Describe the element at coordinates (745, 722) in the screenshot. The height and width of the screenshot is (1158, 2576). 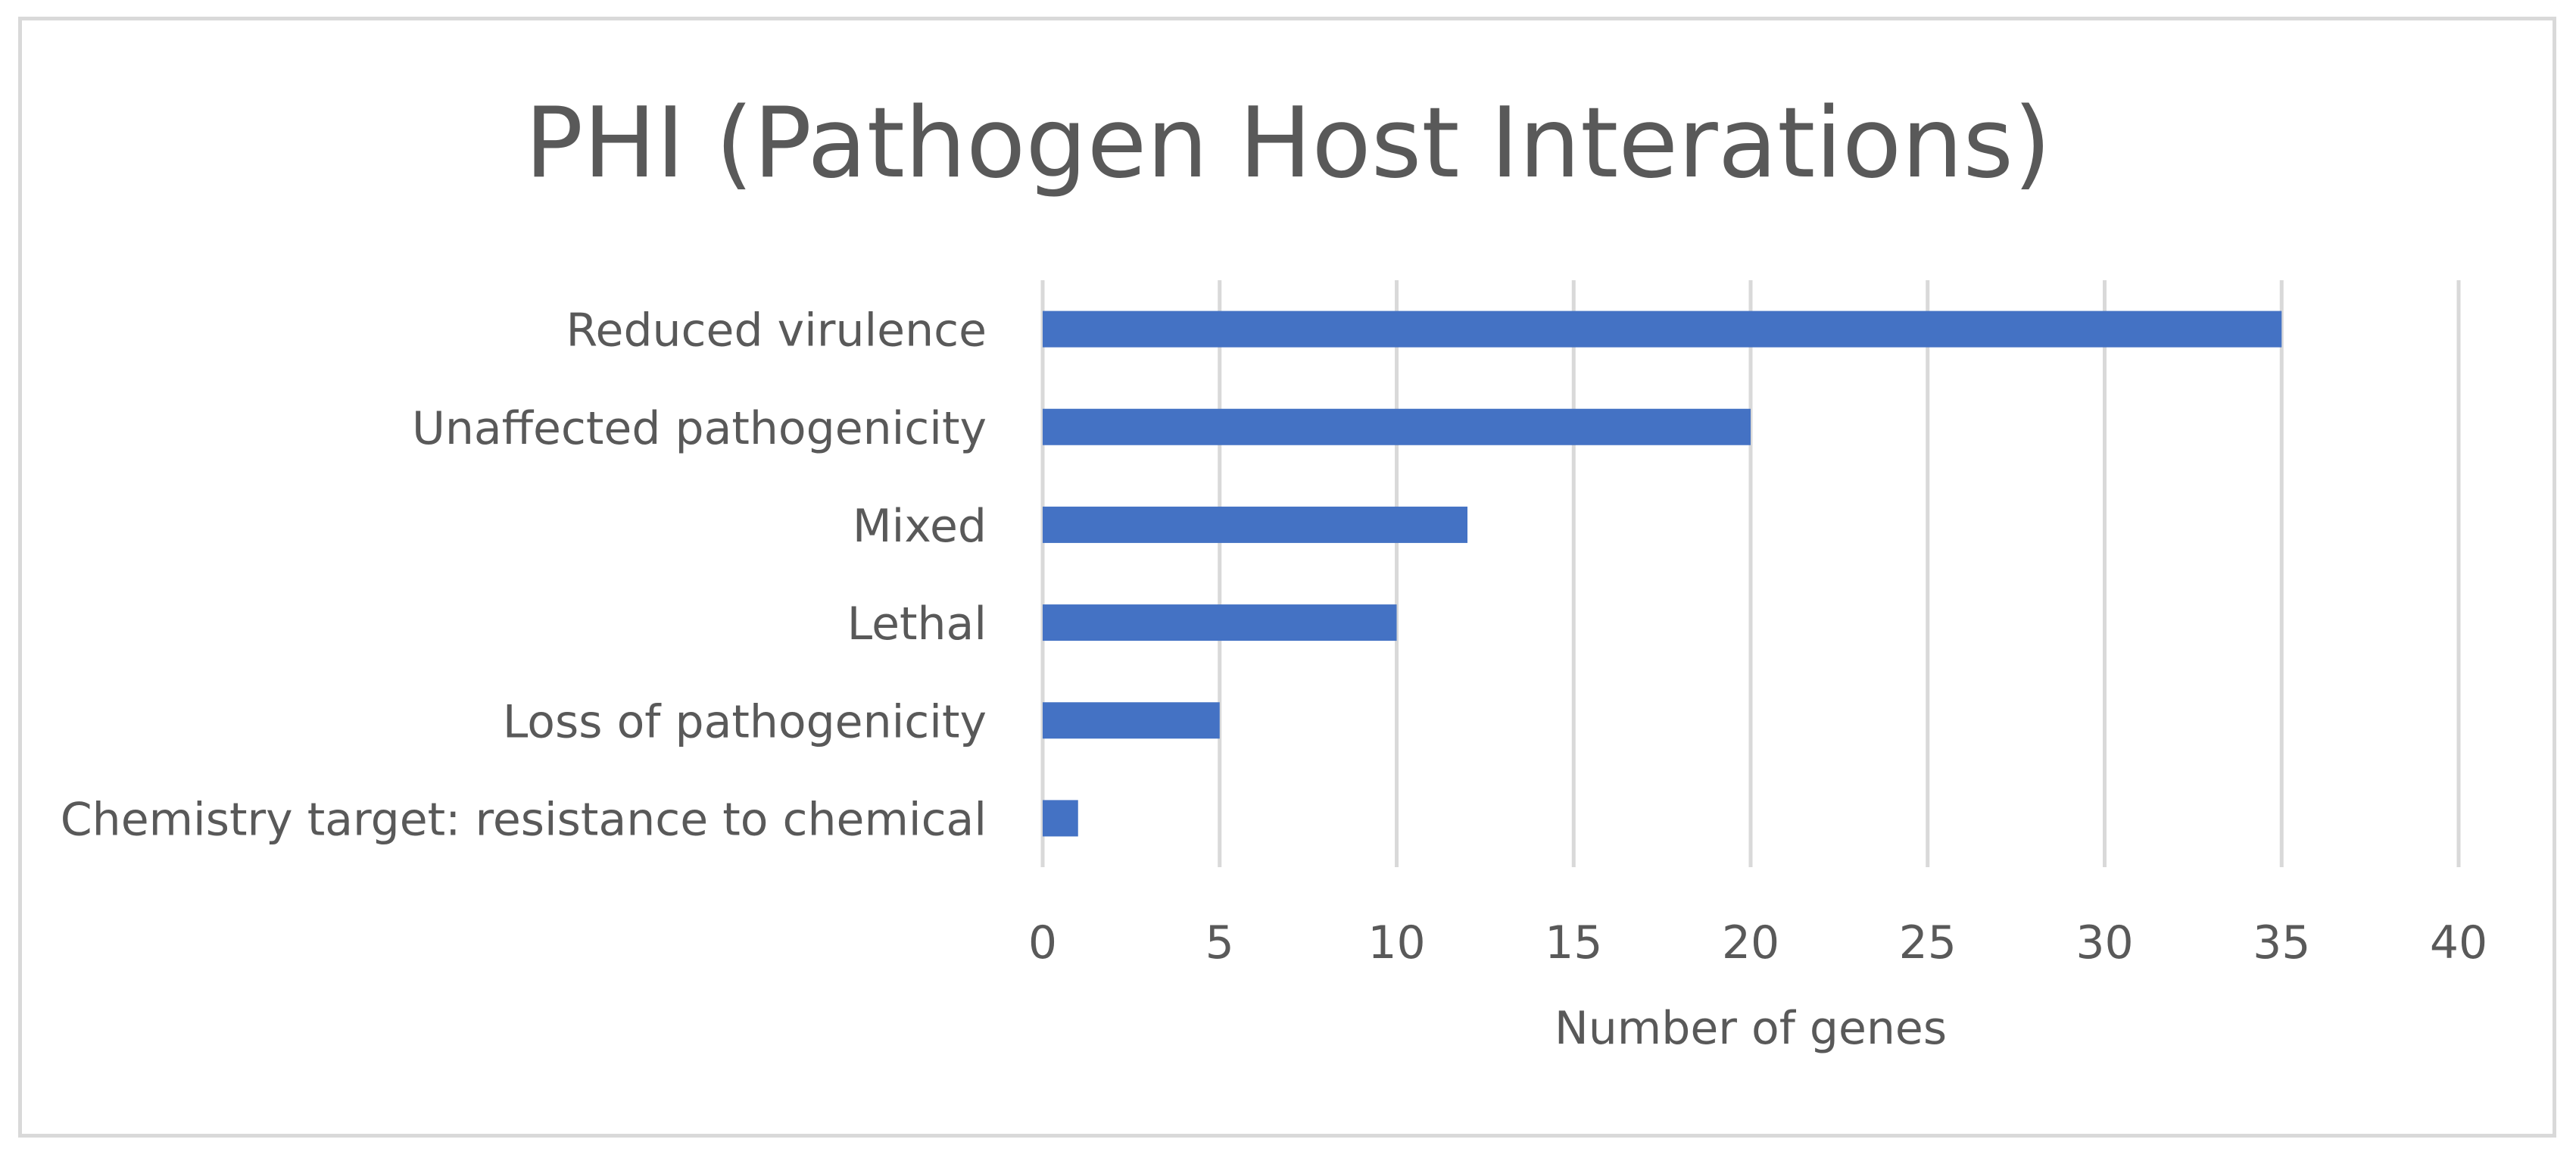
I see `category-label: Loss of pathogenicity` at that location.